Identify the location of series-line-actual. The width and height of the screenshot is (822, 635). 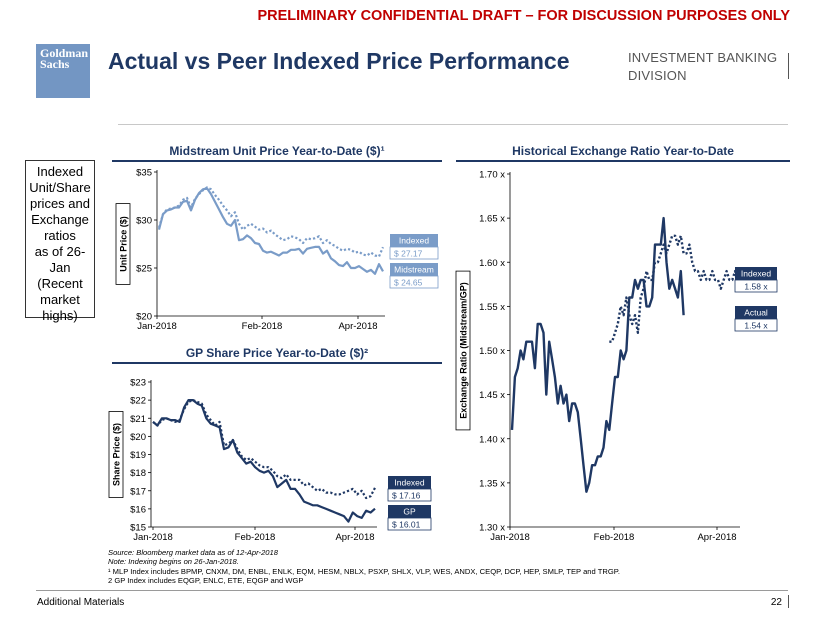
(597, 354).